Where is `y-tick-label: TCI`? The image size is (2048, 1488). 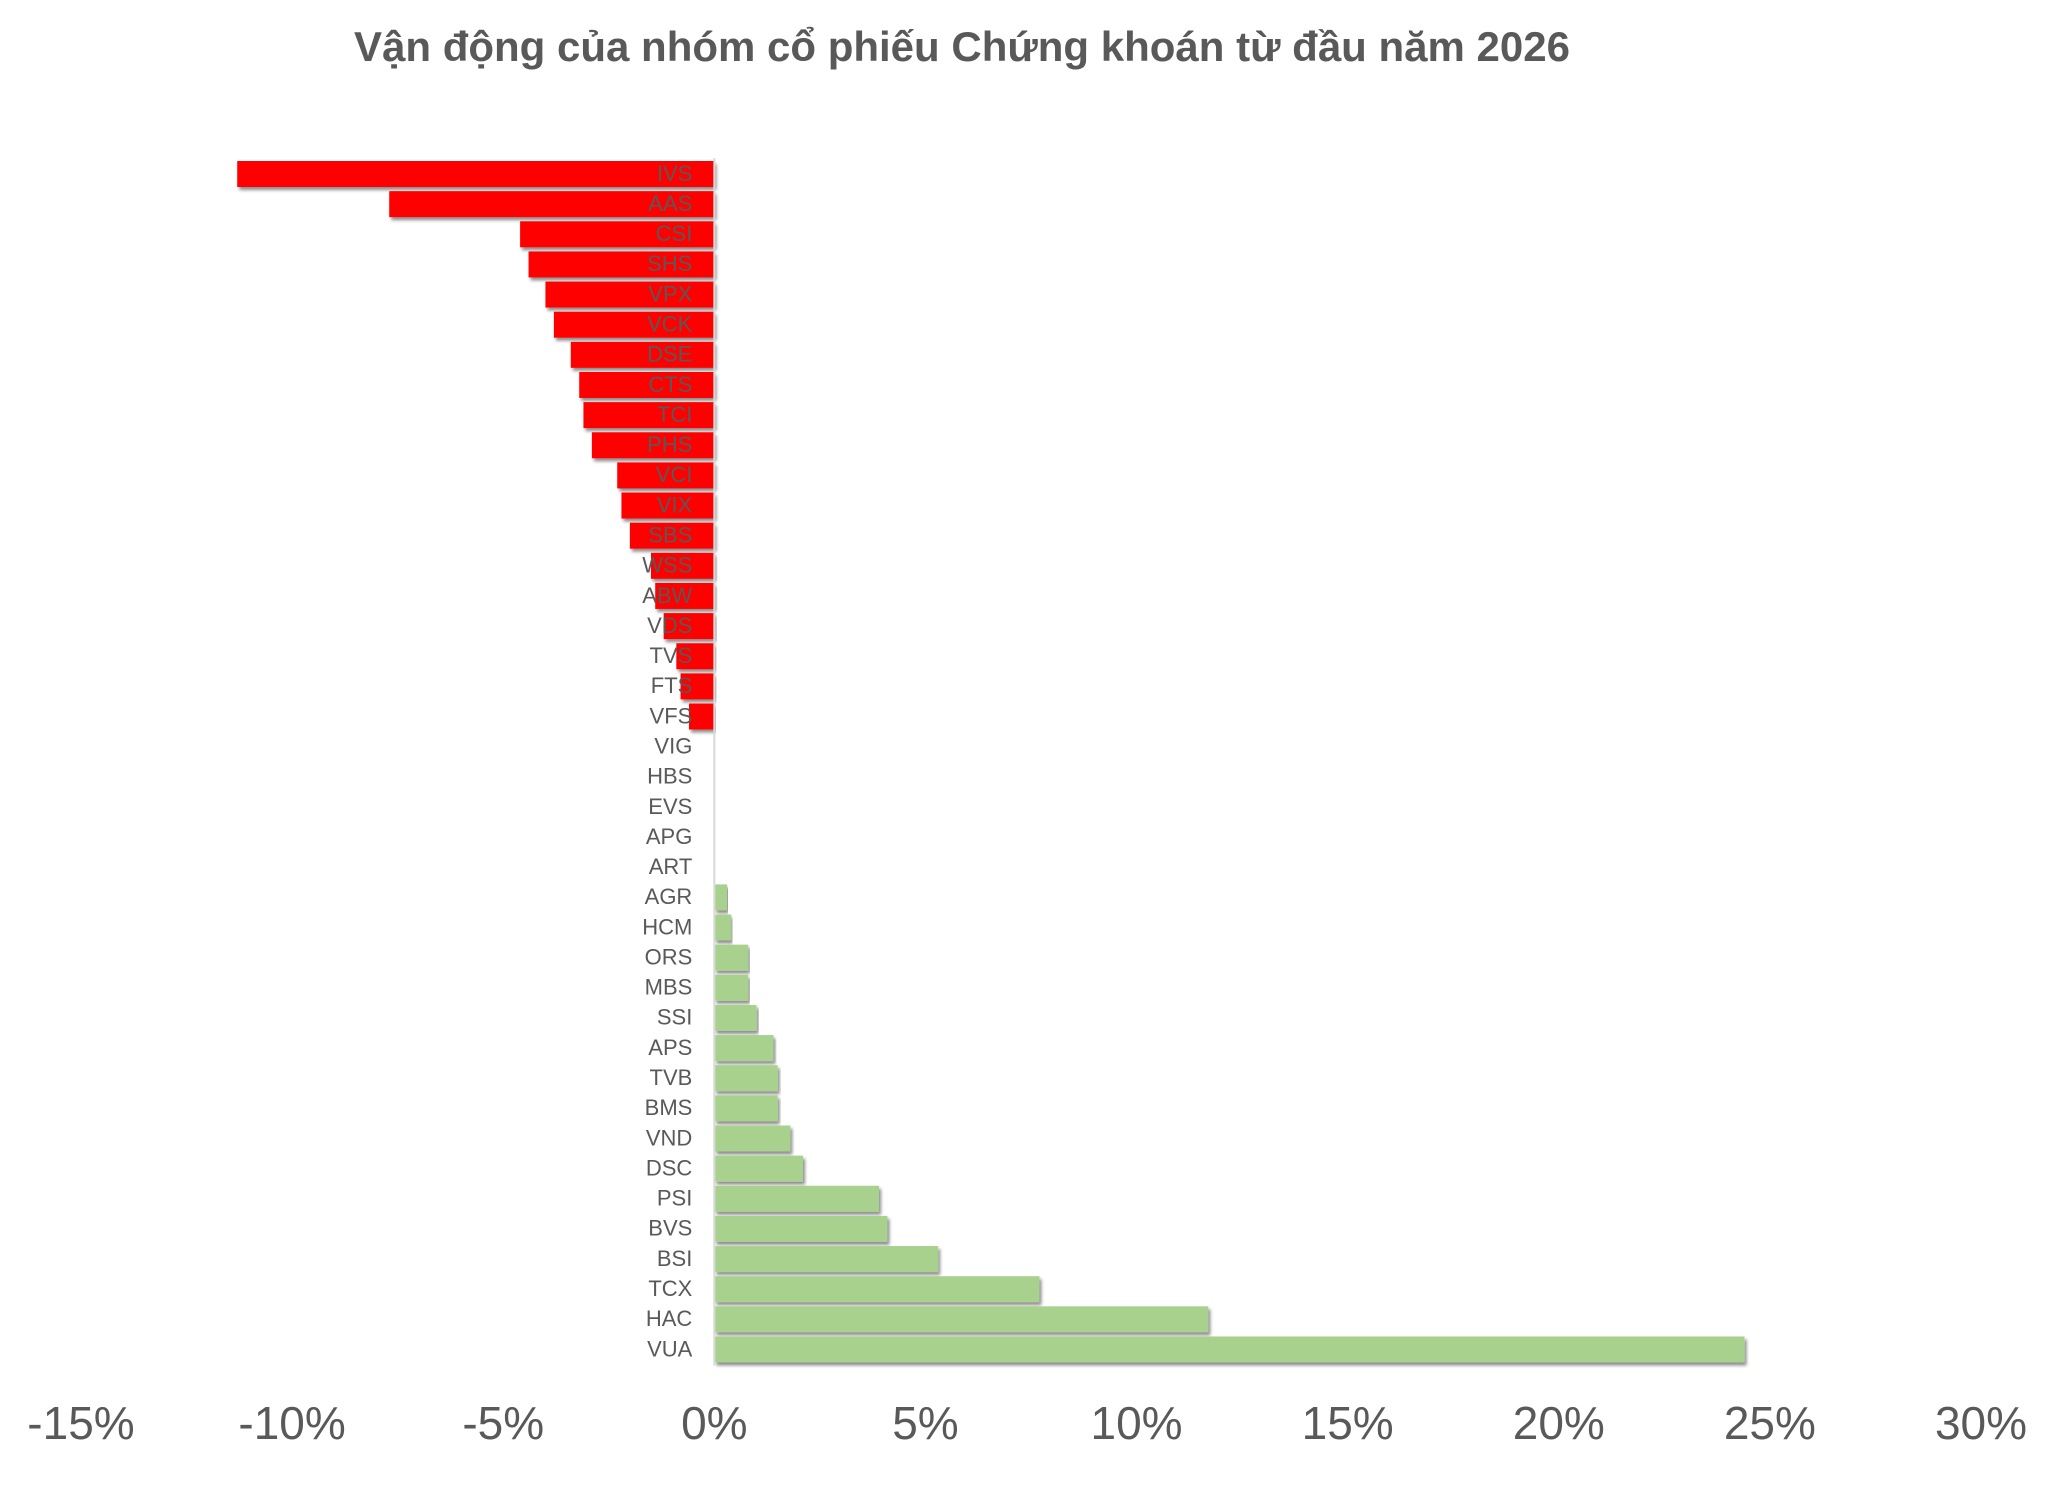 y-tick-label: TCI is located at coordinates (674, 414).